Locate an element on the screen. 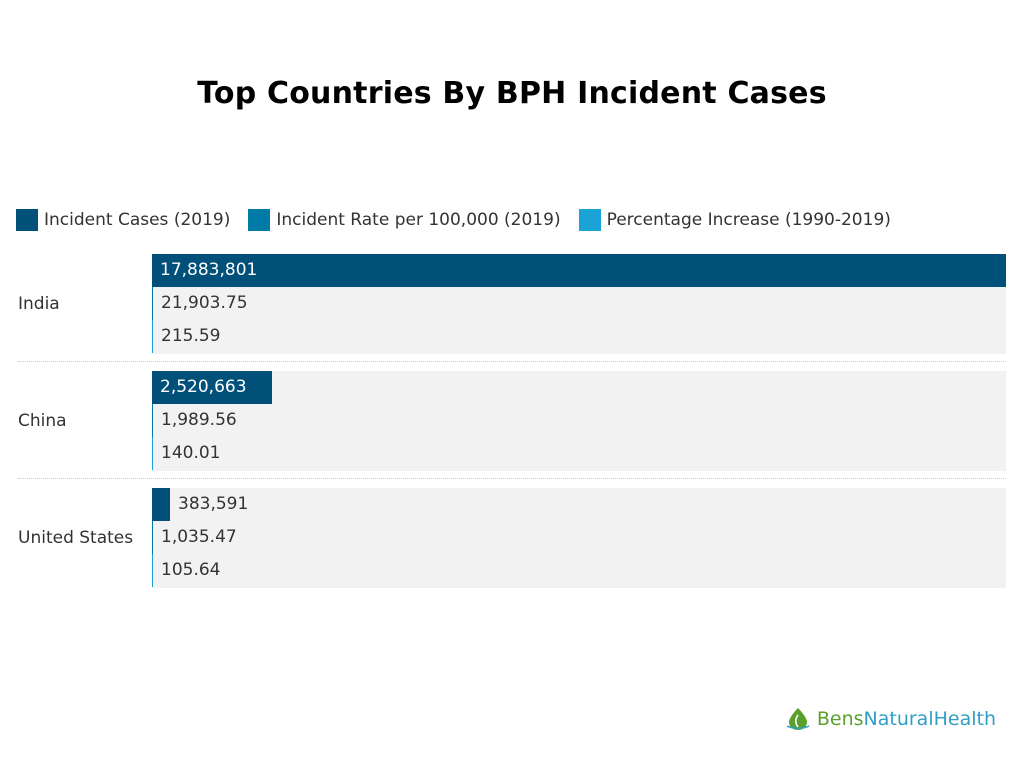 This screenshot has width=1024, height=768. legend-item-percentage-increase: Percentage Increase (1990-2019) is located at coordinates (734, 220).